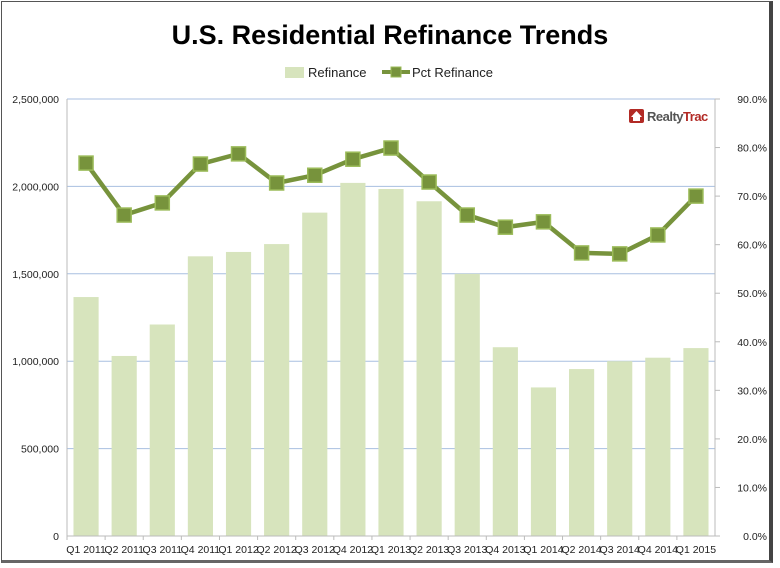 The width and height of the screenshot is (780, 568). What do you see at coordinates (581, 253) in the screenshot?
I see `pct-marker-q2-2014` at bounding box center [581, 253].